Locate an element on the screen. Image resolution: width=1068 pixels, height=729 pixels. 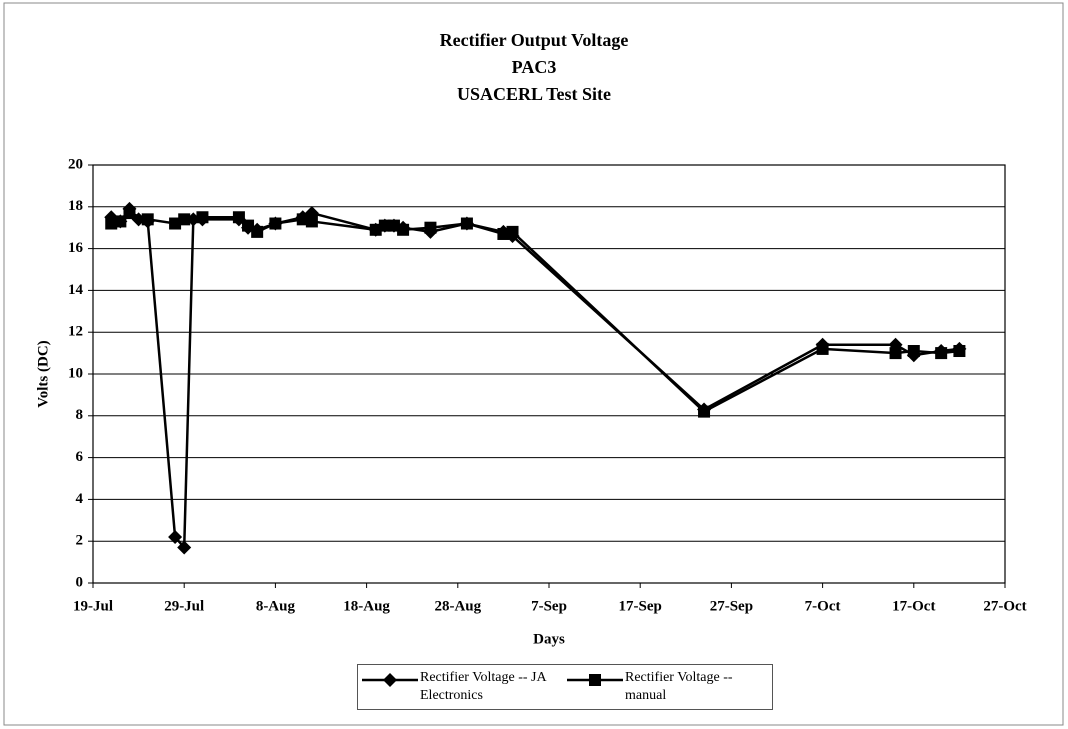
x-tick-label: 19-Jul is located at coordinates (93, 606).